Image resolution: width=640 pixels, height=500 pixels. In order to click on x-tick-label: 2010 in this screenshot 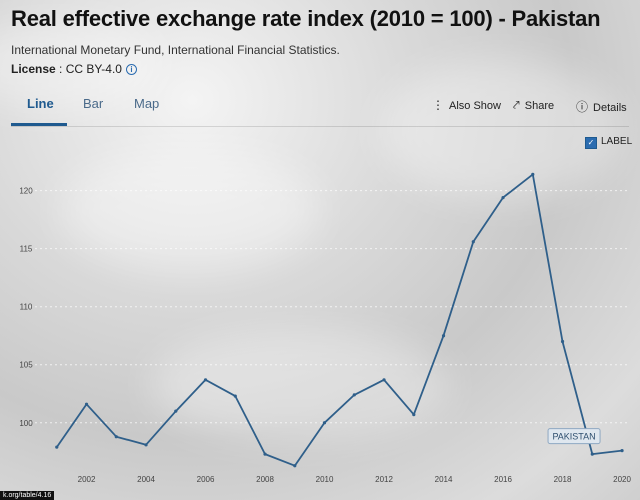, I will do `click(325, 479)`.